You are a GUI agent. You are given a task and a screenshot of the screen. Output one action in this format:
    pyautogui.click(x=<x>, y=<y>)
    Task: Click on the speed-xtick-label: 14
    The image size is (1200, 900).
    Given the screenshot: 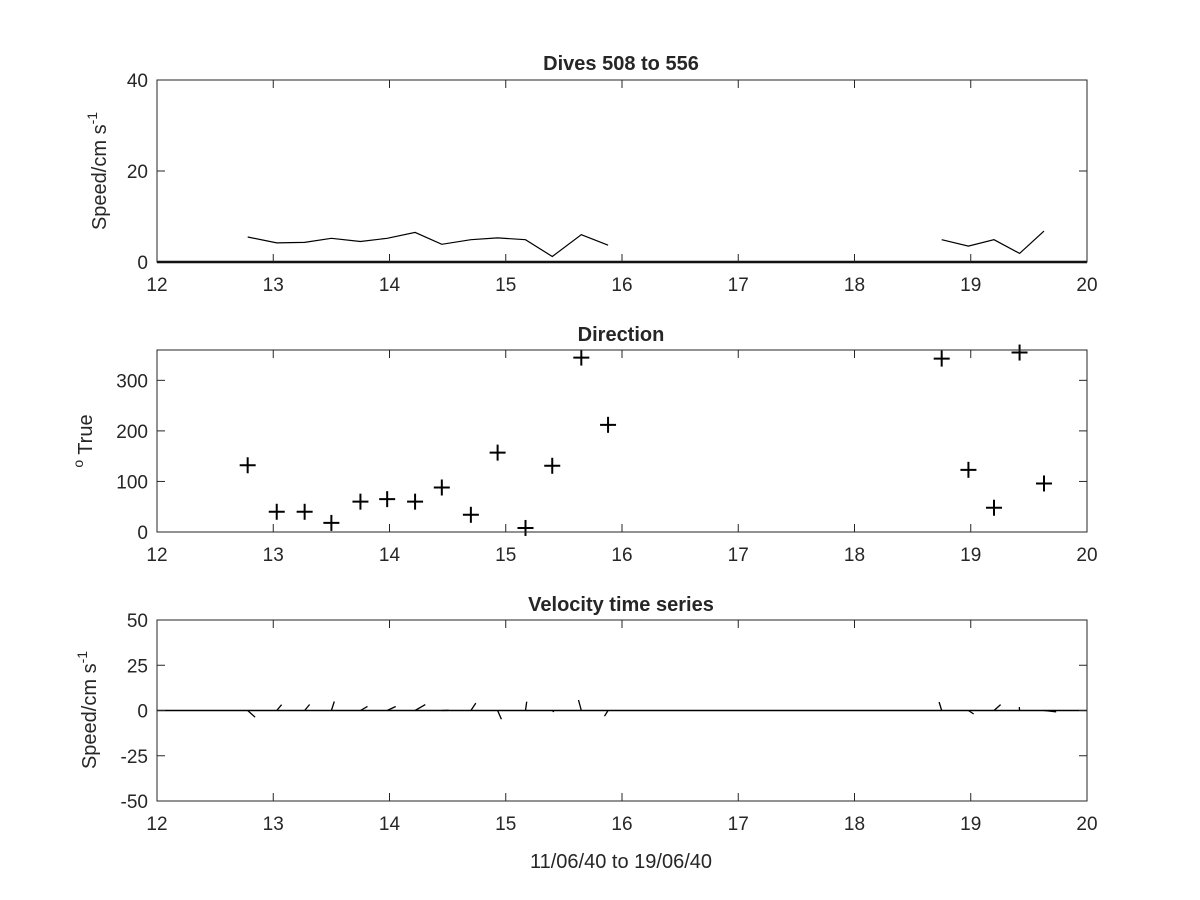 What is the action you would take?
    pyautogui.click(x=390, y=285)
    